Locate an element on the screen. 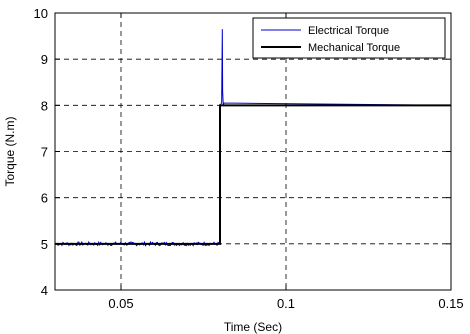  legend-box is located at coordinates (349, 38).